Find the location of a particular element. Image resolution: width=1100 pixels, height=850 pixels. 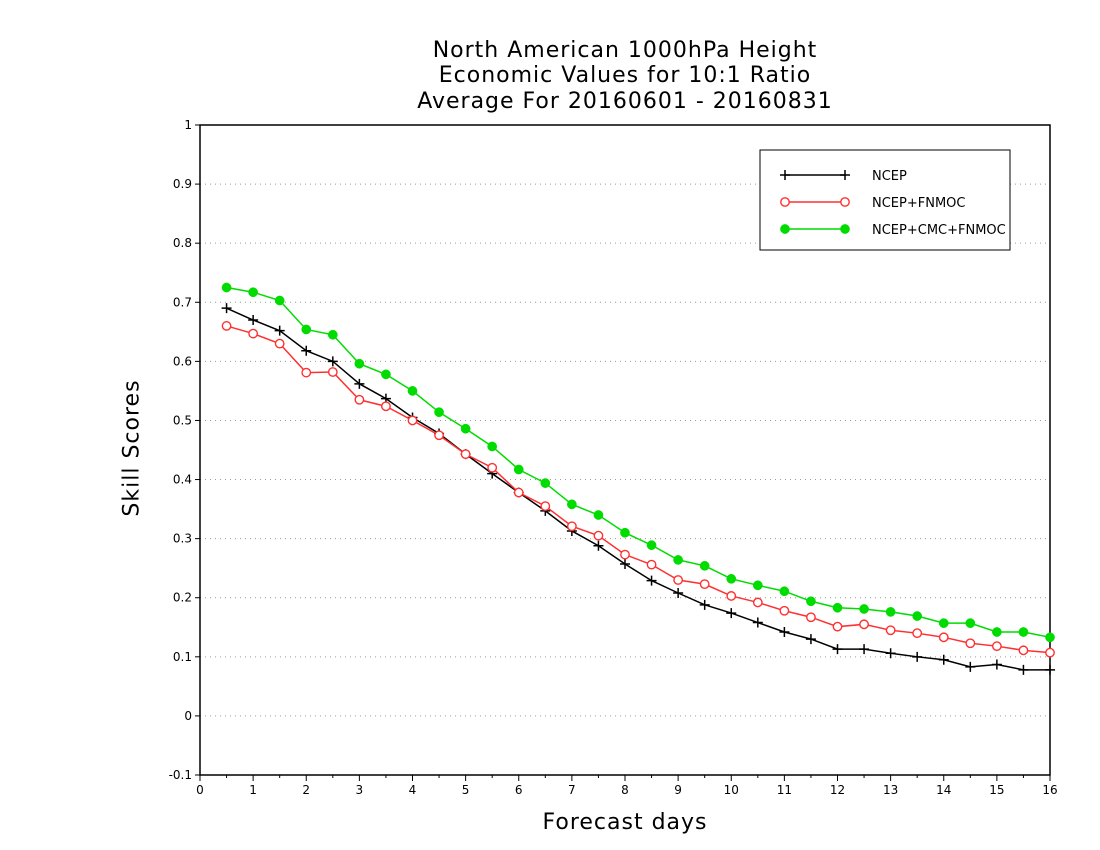

x-tick-label-7: 7 is located at coordinates (572, 790).